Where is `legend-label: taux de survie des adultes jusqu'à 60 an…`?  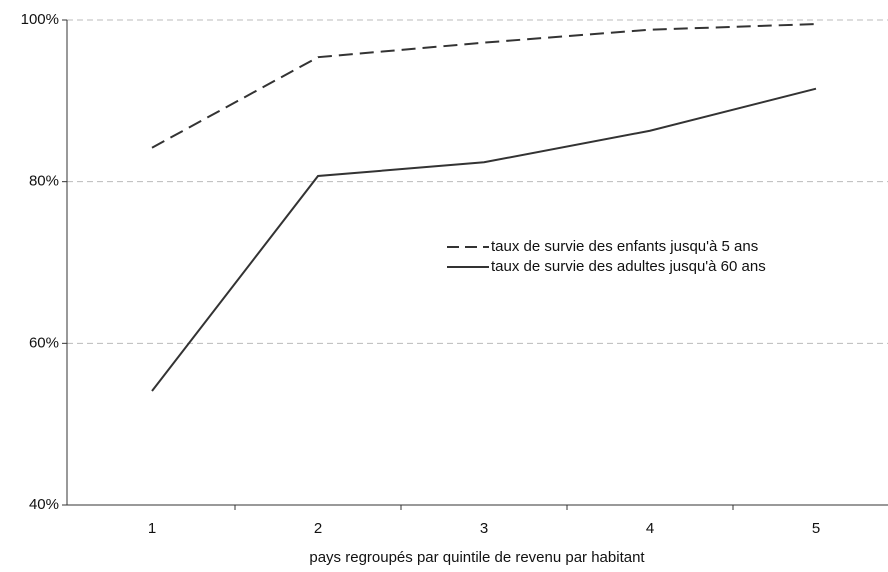 legend-label: taux de survie des adultes jusqu'à 60 an… is located at coordinates (628, 266).